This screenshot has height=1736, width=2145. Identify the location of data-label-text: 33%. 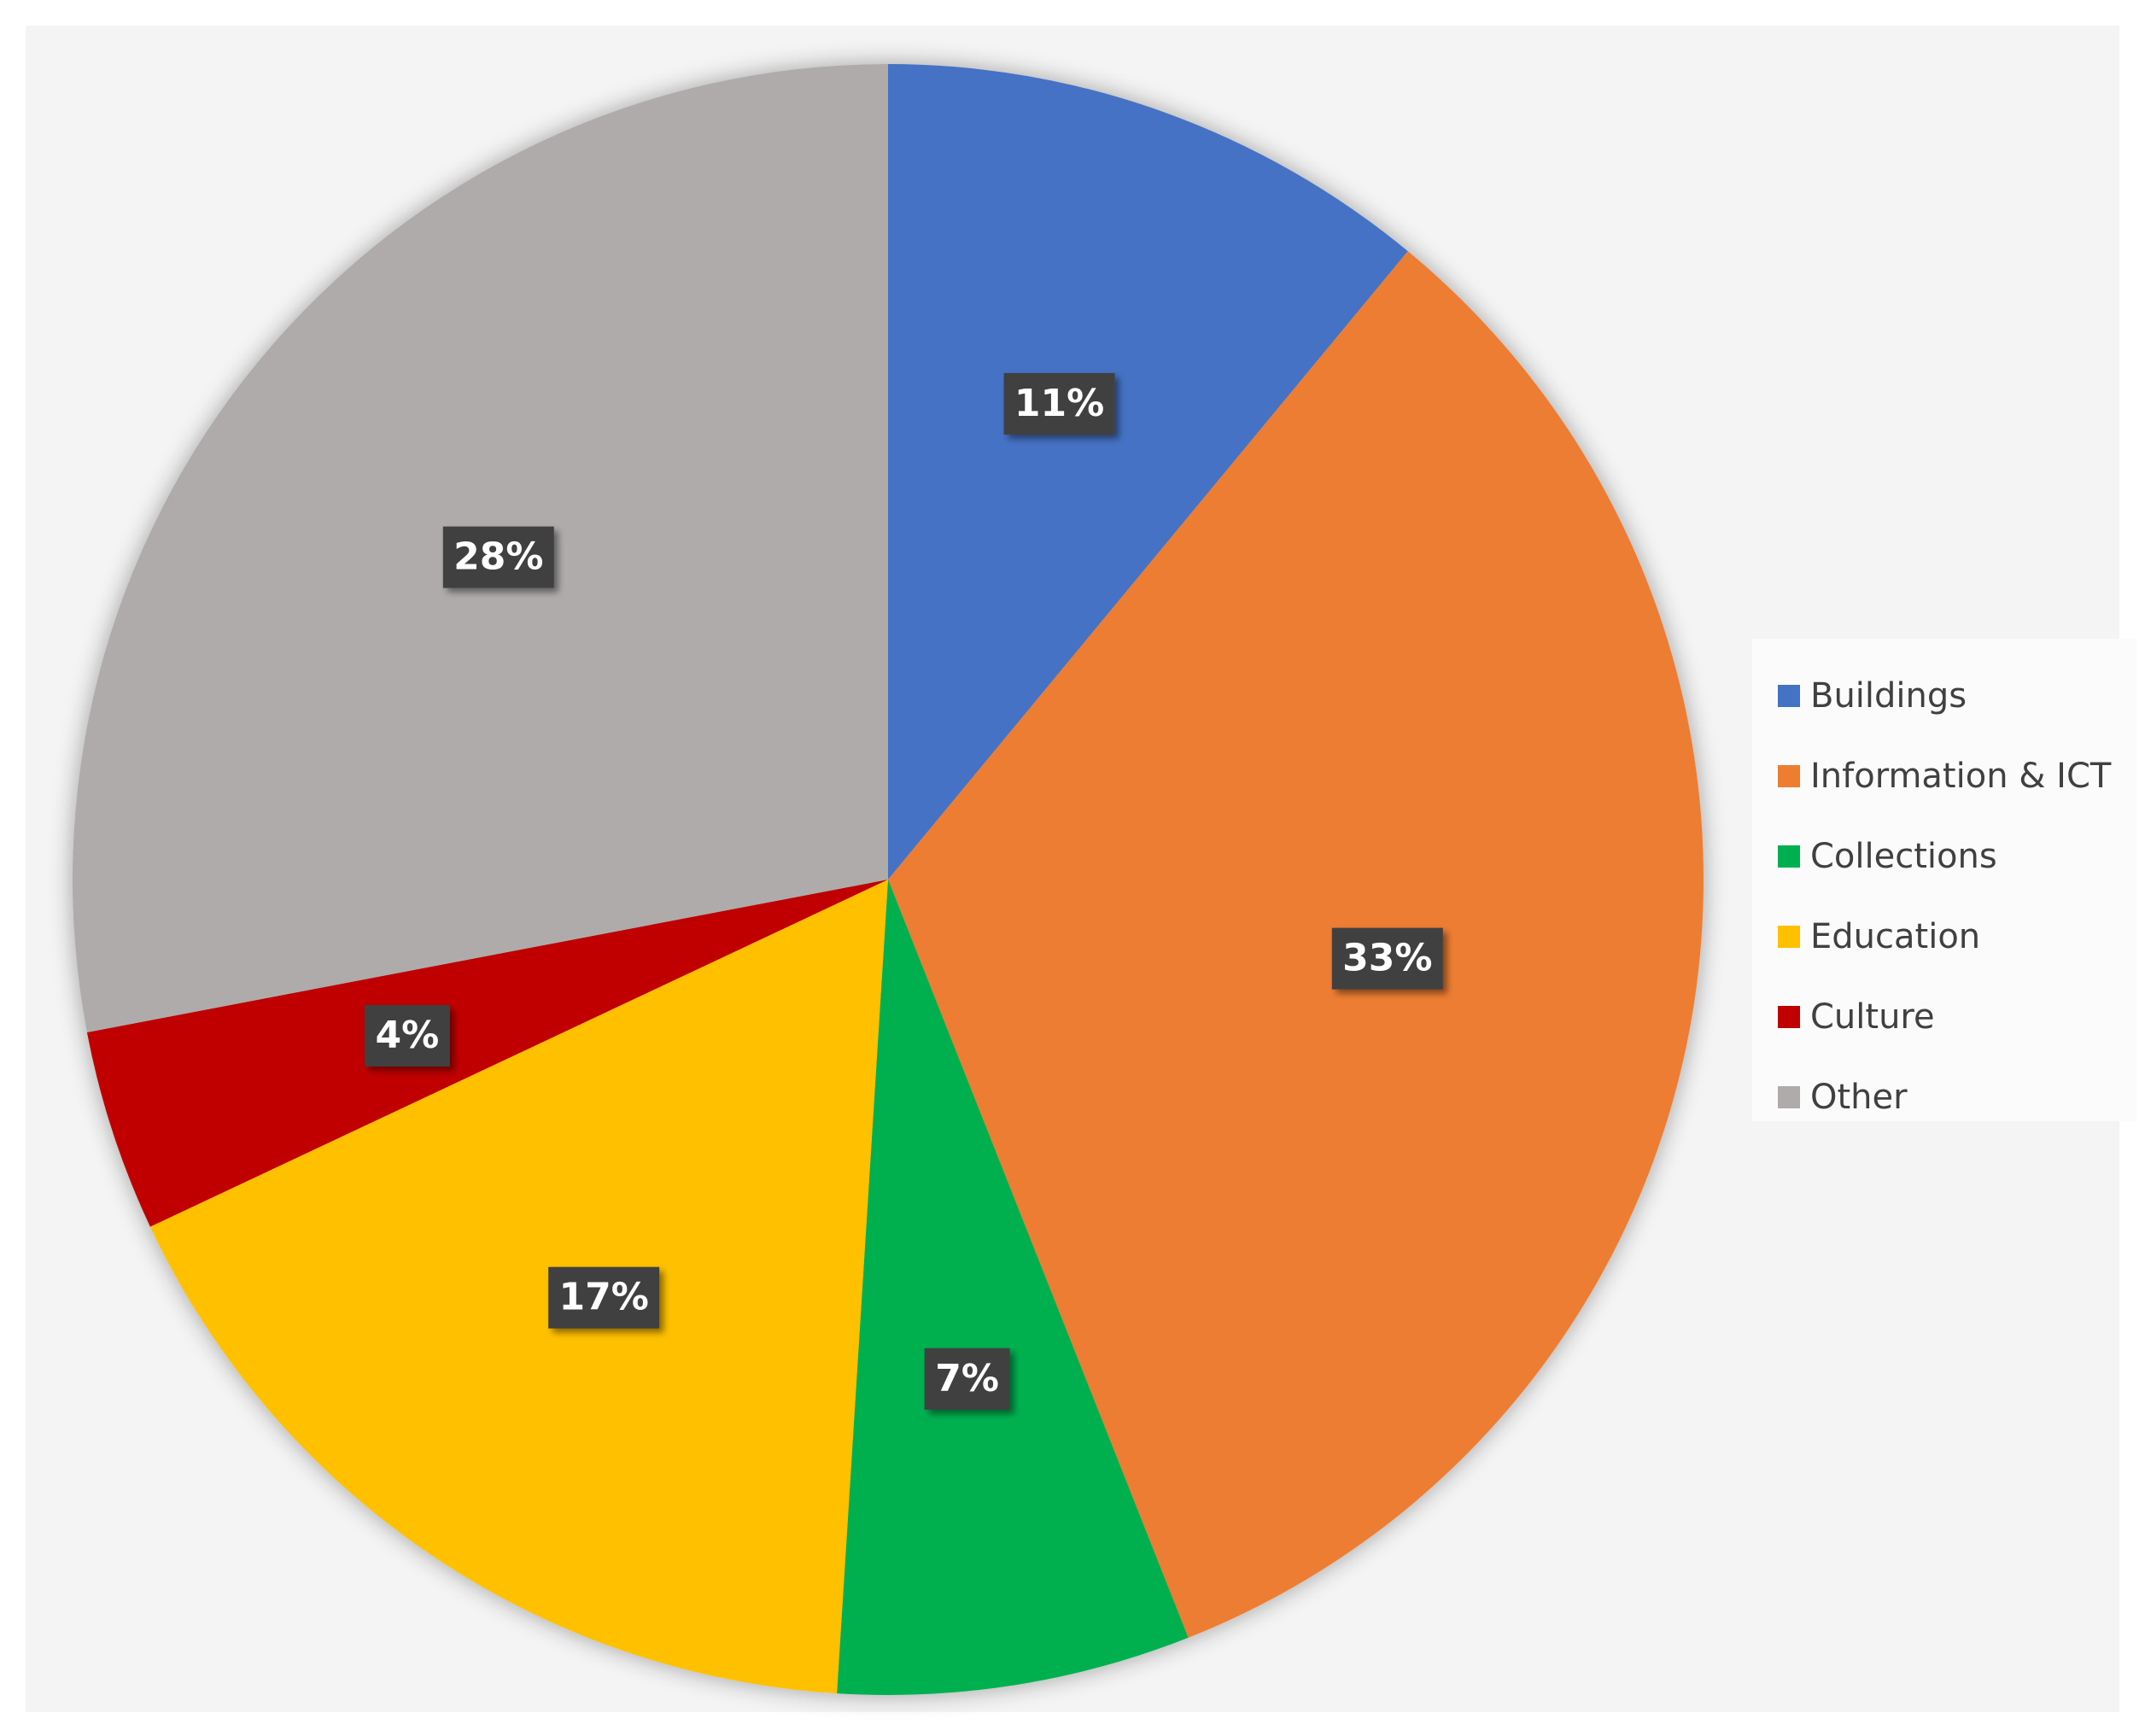
(1387, 958).